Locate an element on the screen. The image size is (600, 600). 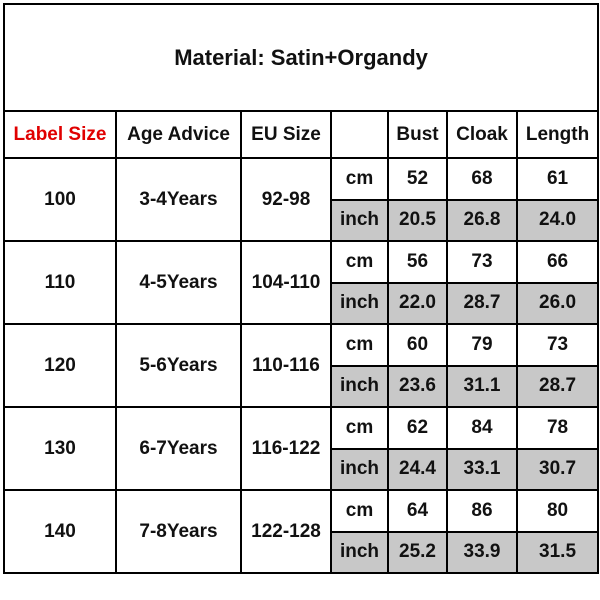
value-cell: 33.9 is located at coordinates (482, 552).